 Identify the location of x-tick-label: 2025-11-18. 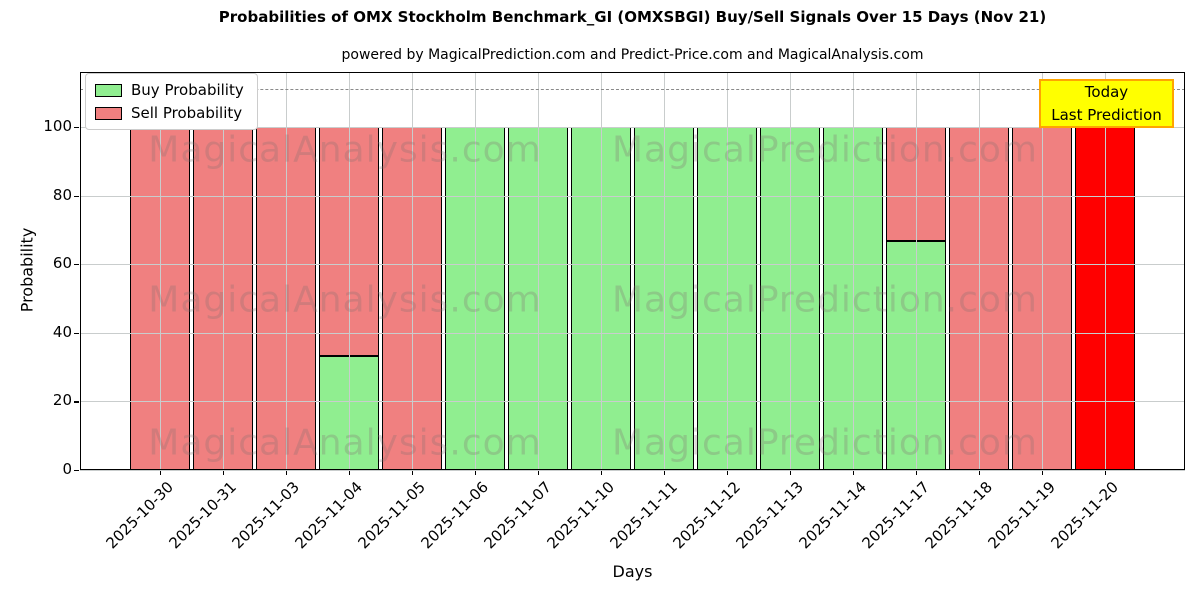
(958, 515).